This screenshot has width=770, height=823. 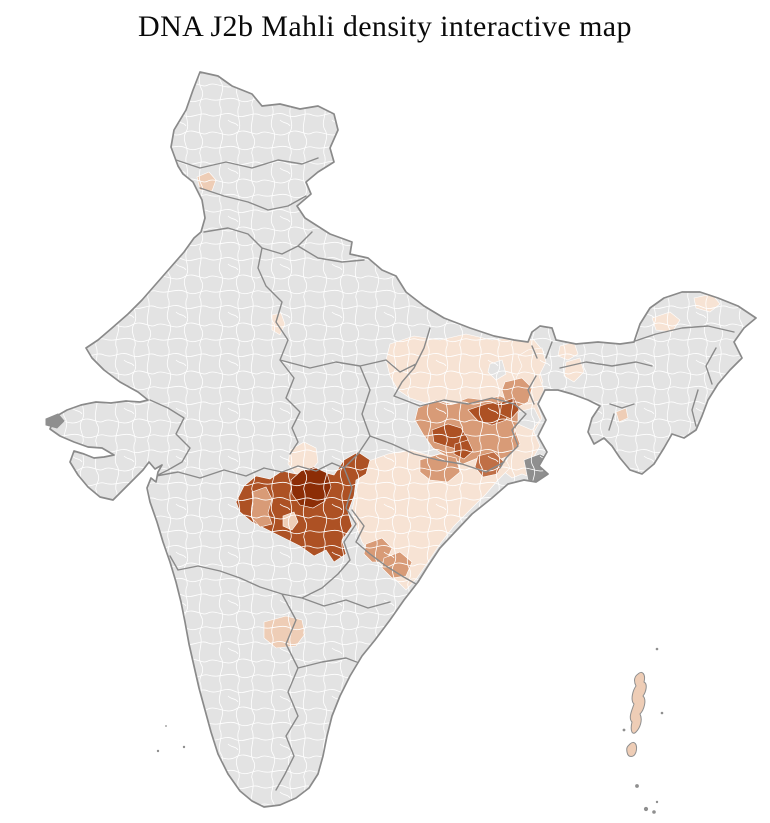 What do you see at coordinates (55, 421) in the screenshot?
I see `kutch-island` at bounding box center [55, 421].